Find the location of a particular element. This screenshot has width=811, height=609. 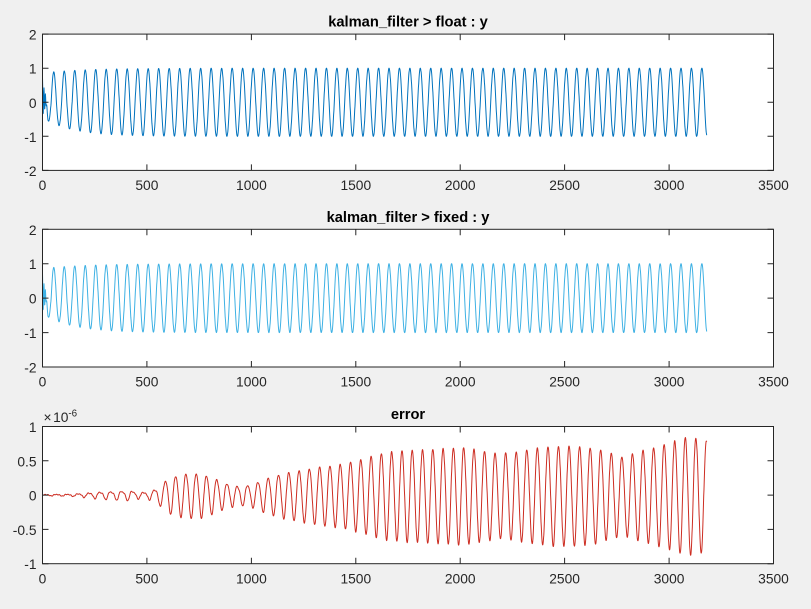

svg-text: -0.5 is located at coordinates (25, 530).